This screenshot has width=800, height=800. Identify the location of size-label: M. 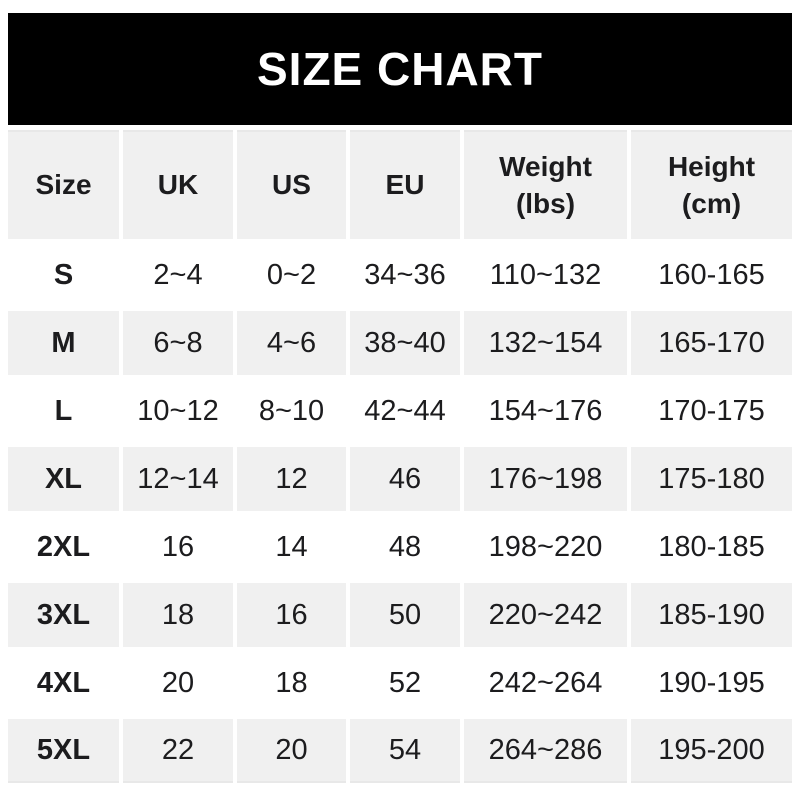
(63, 343).